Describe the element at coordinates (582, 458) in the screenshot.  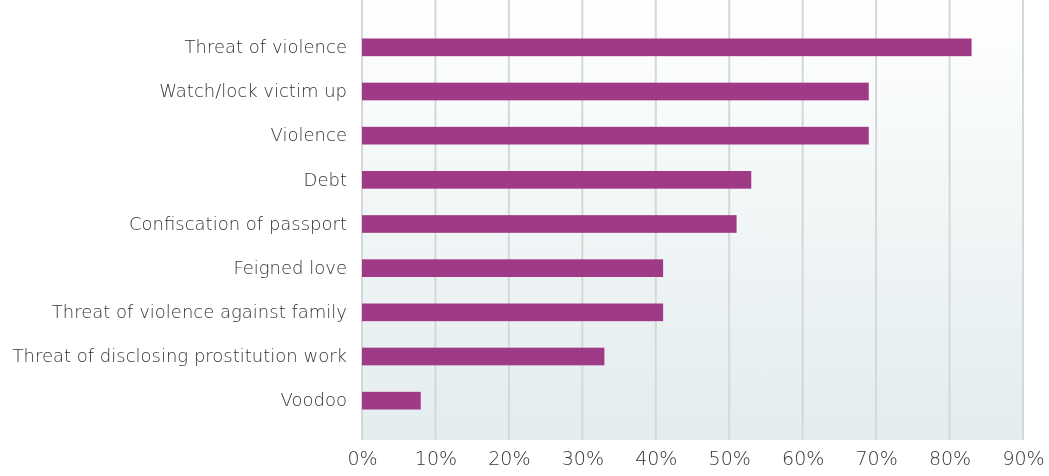
I see `x-tick-label: 30%` at that location.